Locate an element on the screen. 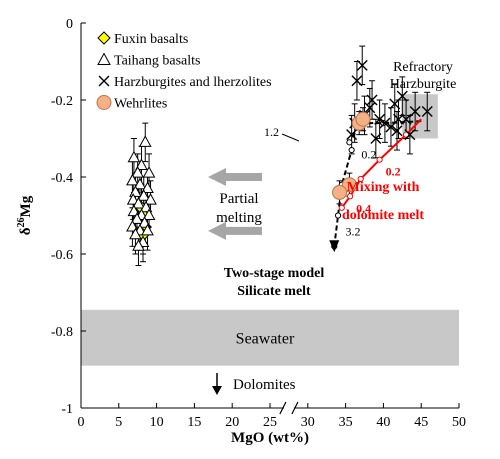 The height and width of the screenshot is (459, 500). y-axis-label-superscript: 26 is located at coordinates (21, 222).